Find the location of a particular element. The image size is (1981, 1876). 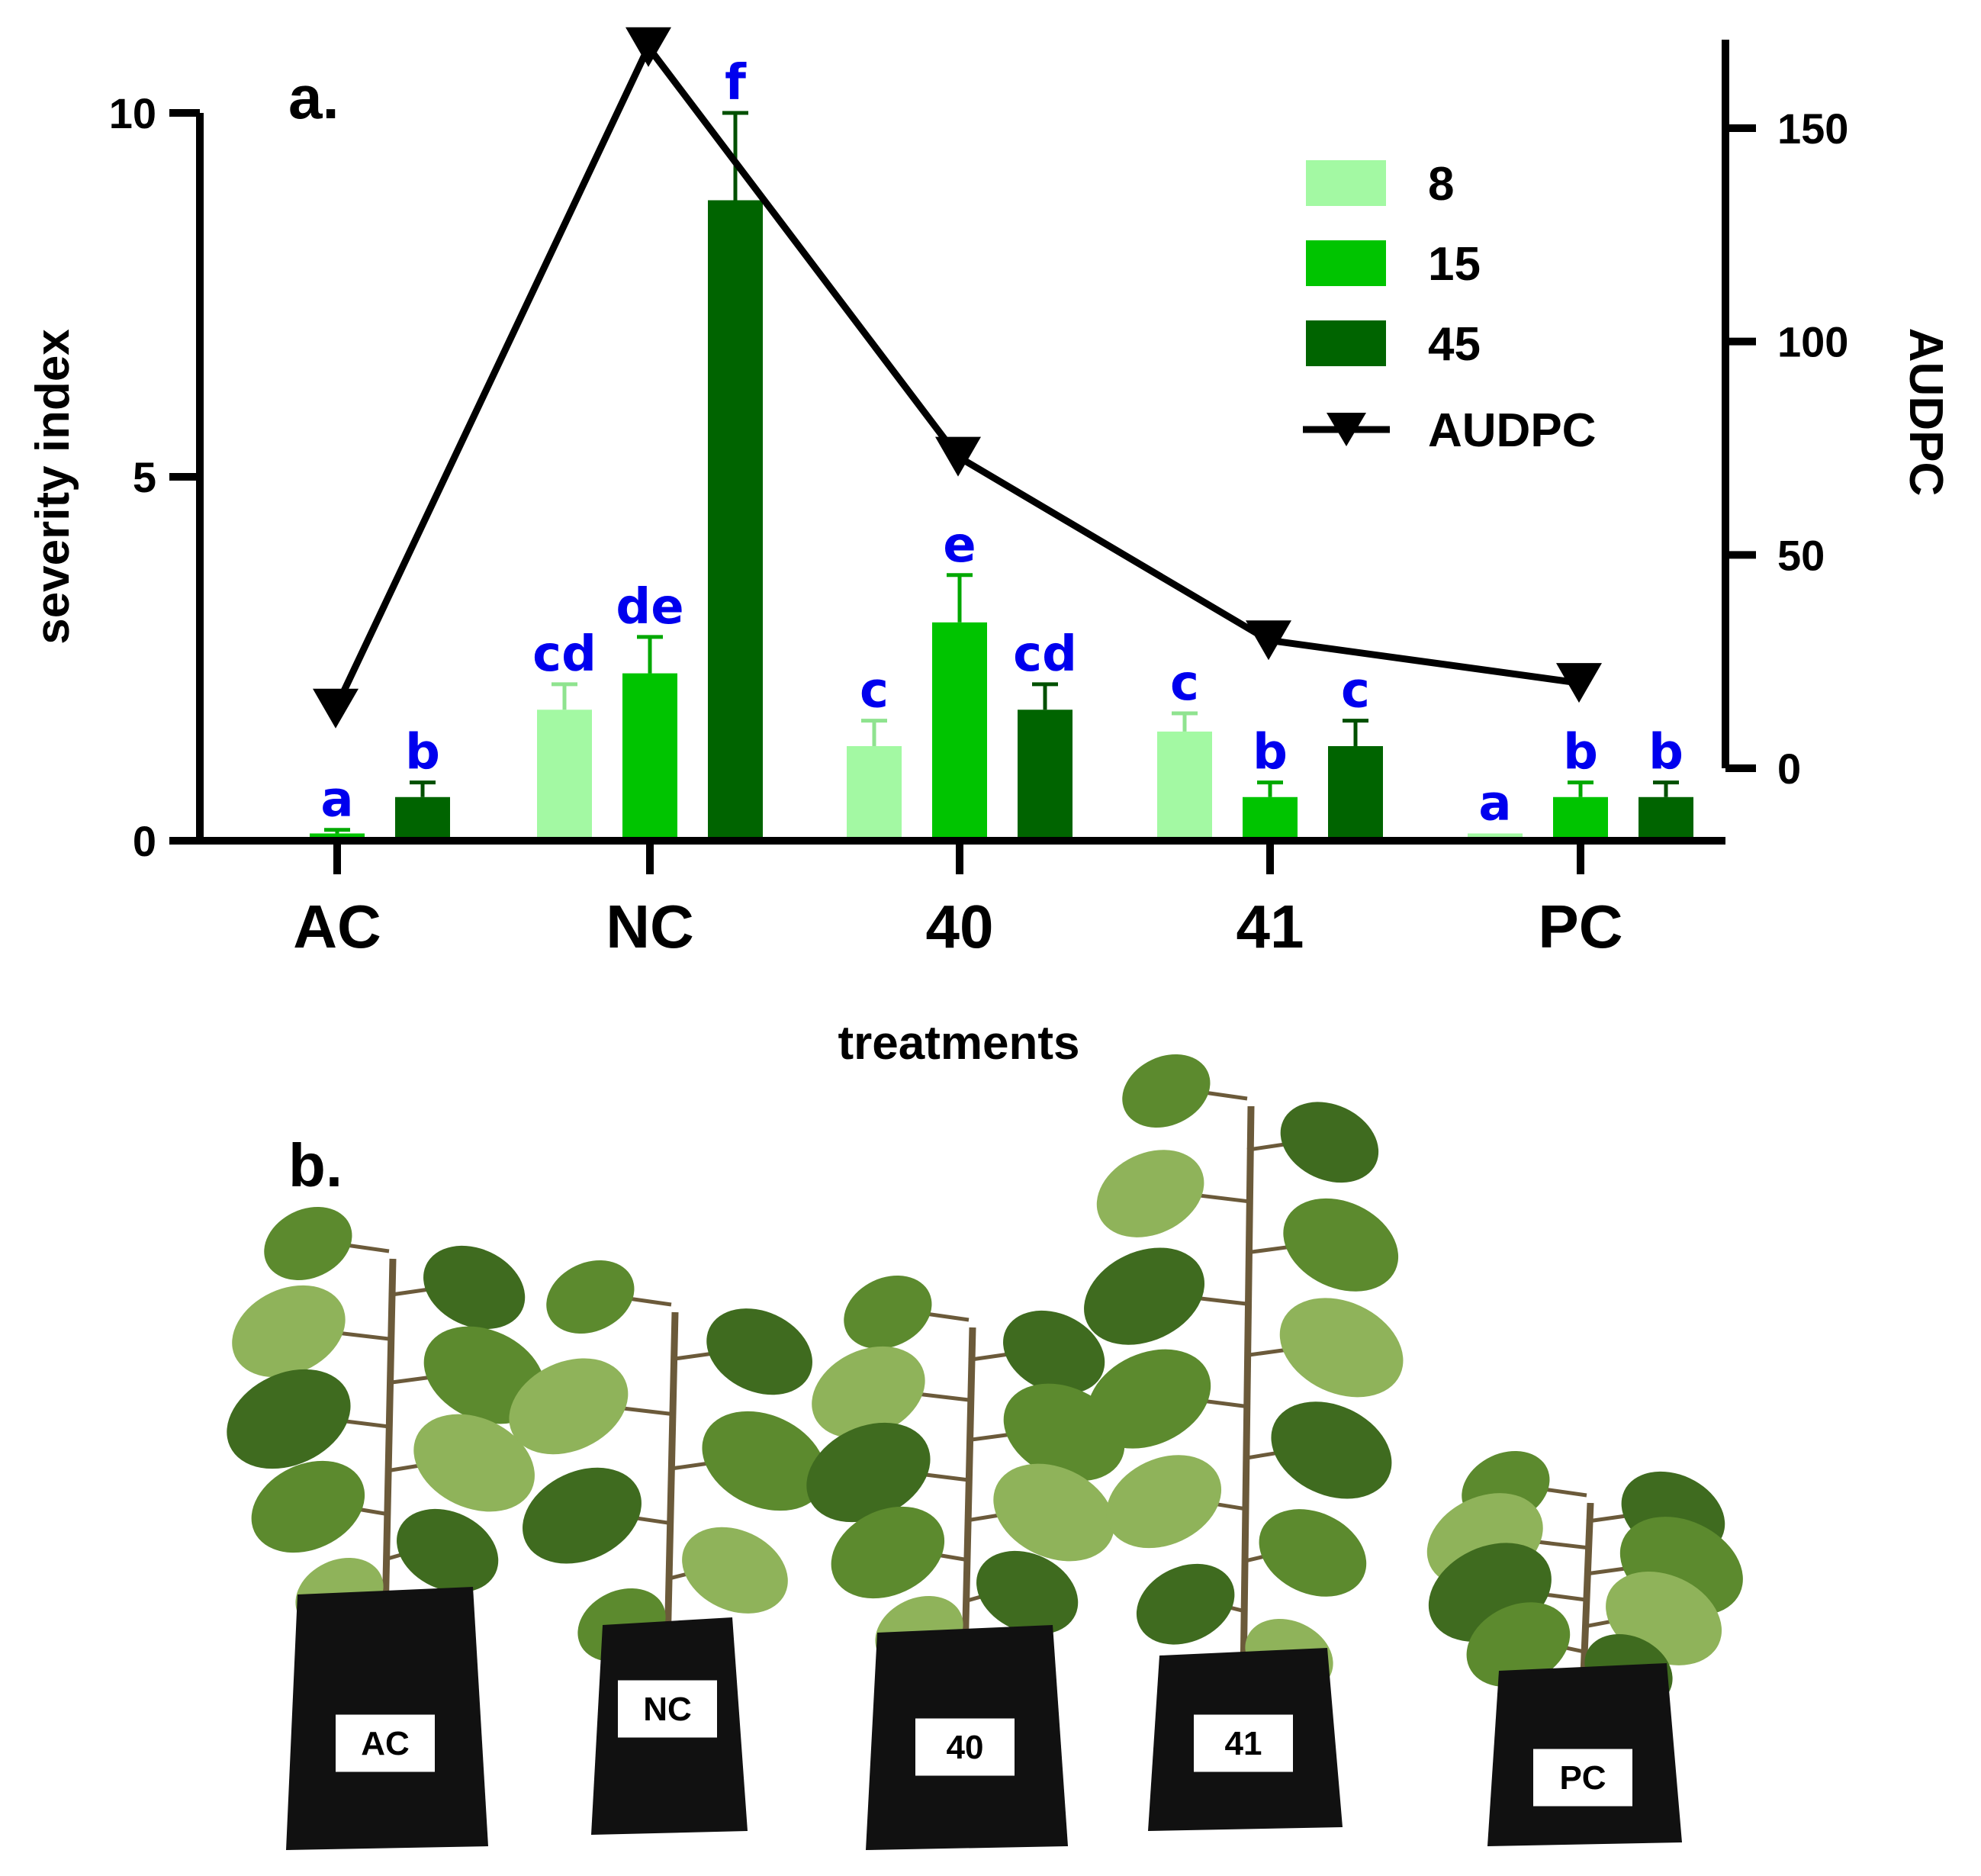

legend-marker-audpc is located at coordinates (1346, 429).